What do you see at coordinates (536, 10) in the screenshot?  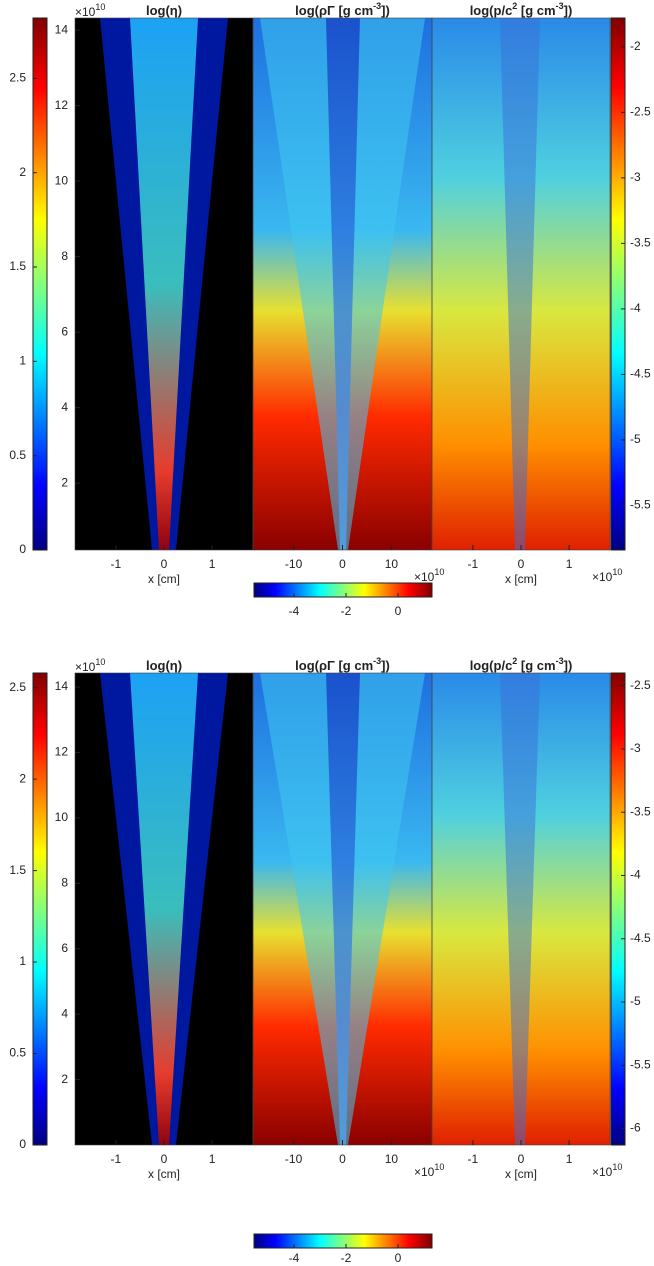 I see `subplot-title-part: [g cm` at bounding box center [536, 10].